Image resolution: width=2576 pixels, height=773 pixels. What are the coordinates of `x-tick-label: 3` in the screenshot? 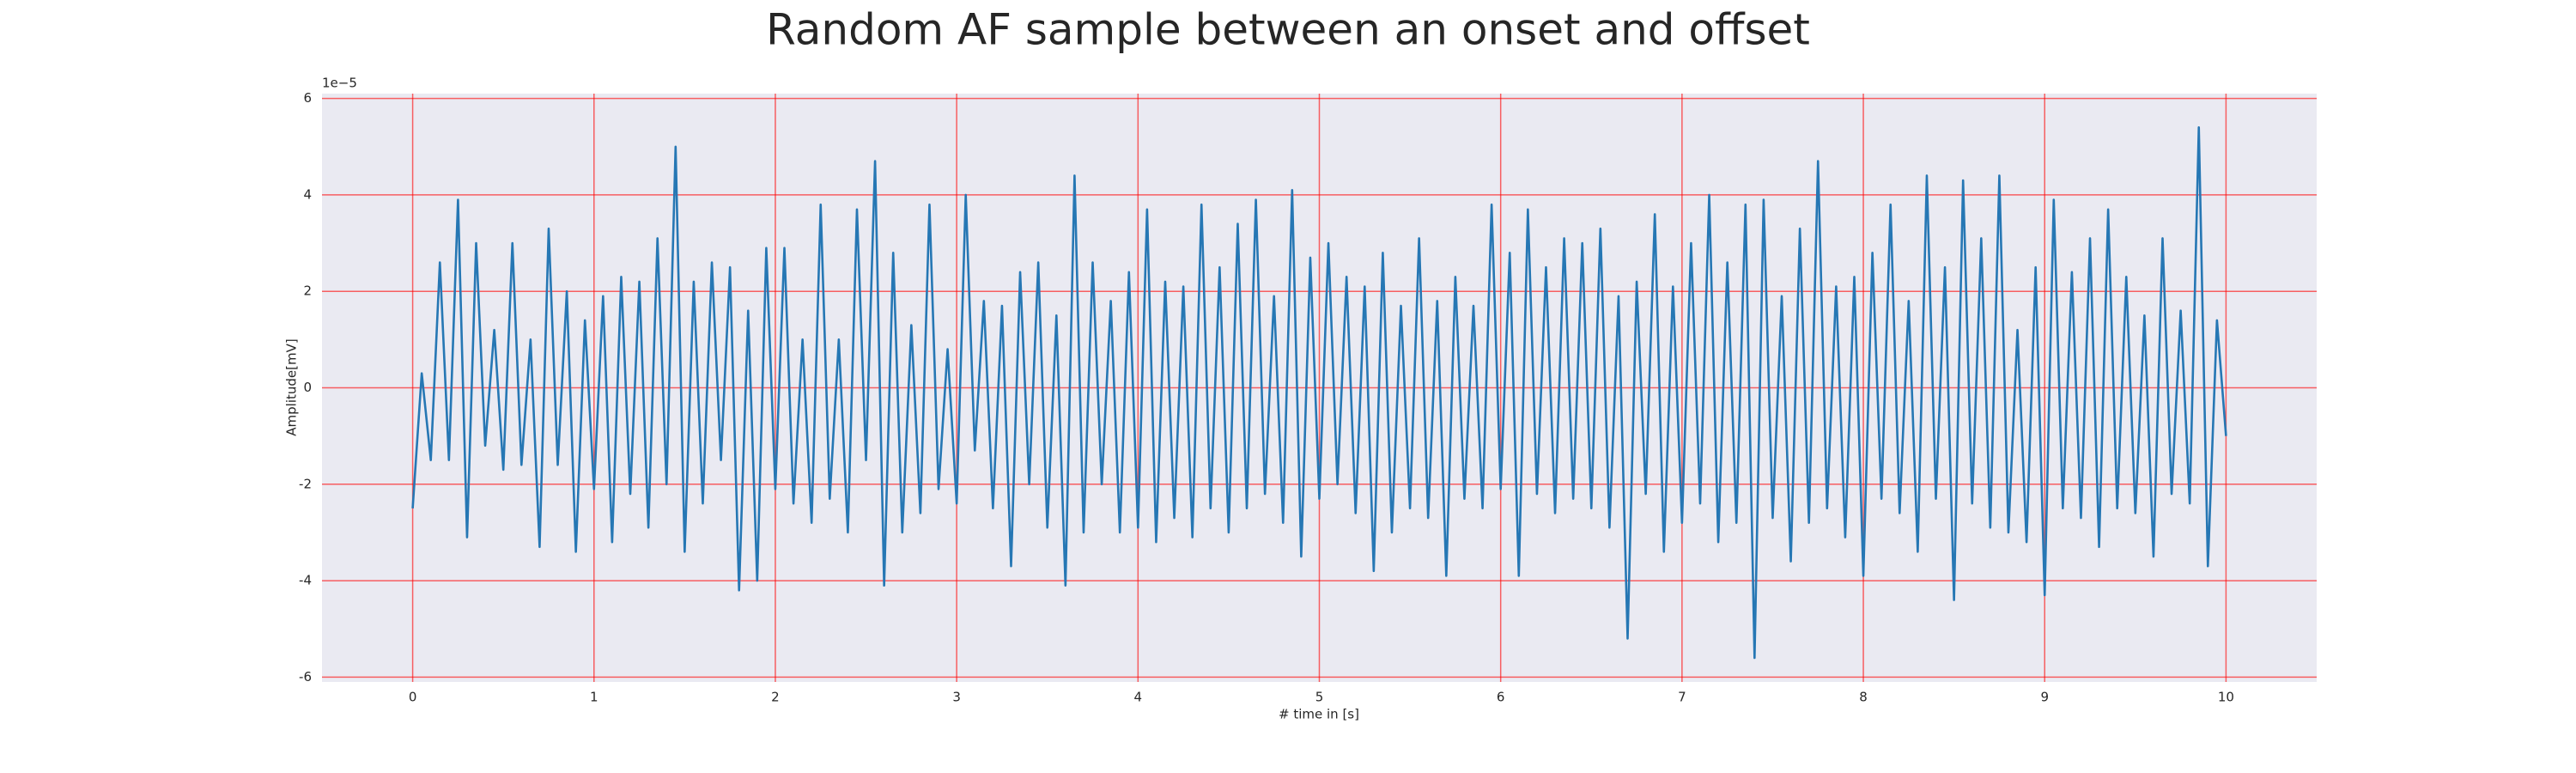 It's located at (957, 697).